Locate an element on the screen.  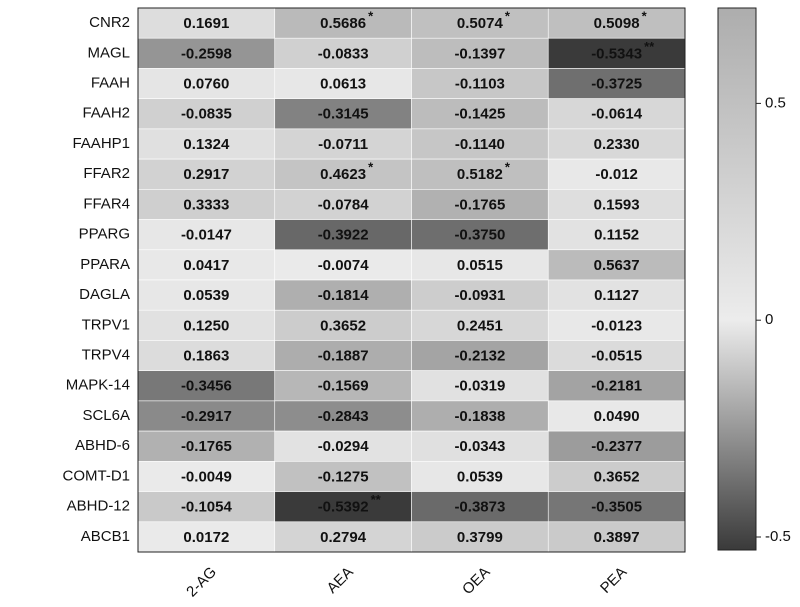
cell-label: 0.1250 is located at coordinates (206, 325).